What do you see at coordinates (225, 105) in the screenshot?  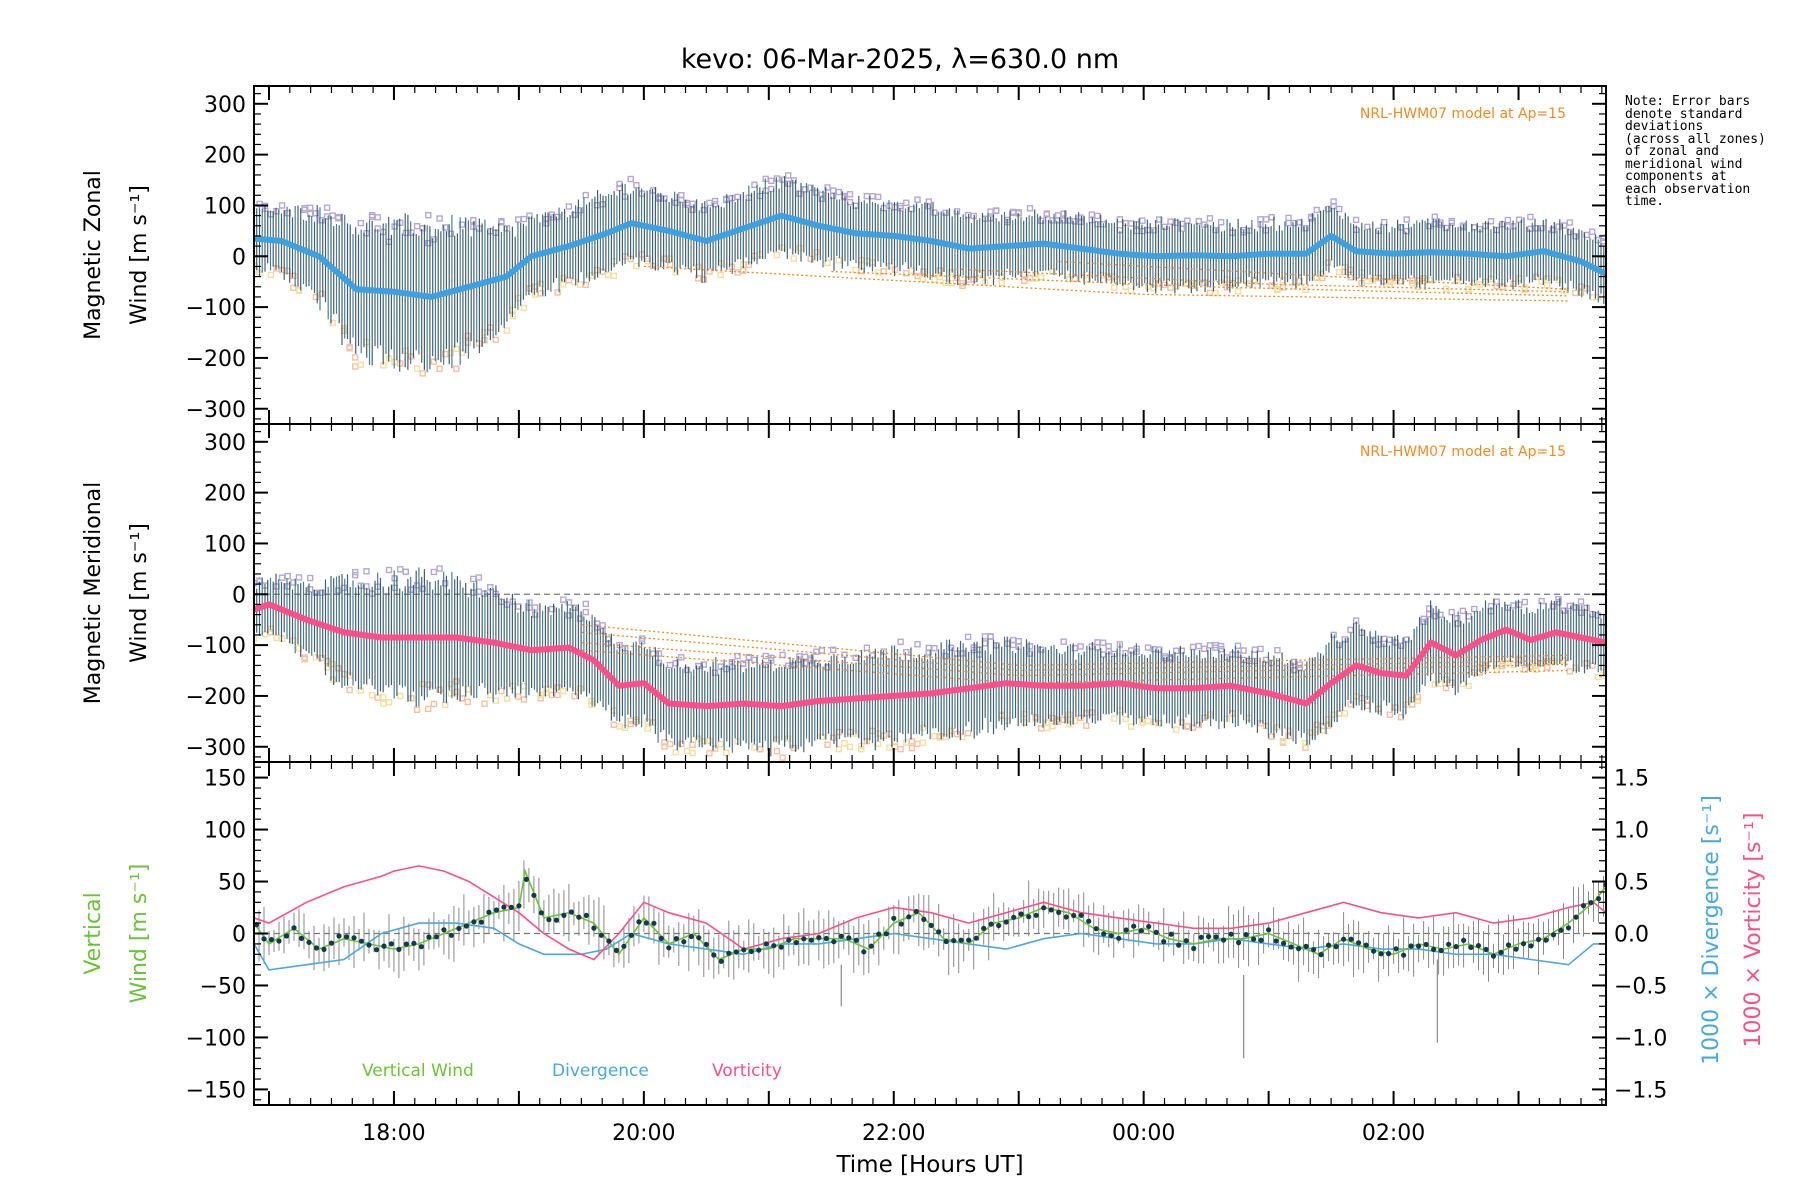 I see `y-tick-label: 300` at bounding box center [225, 105].